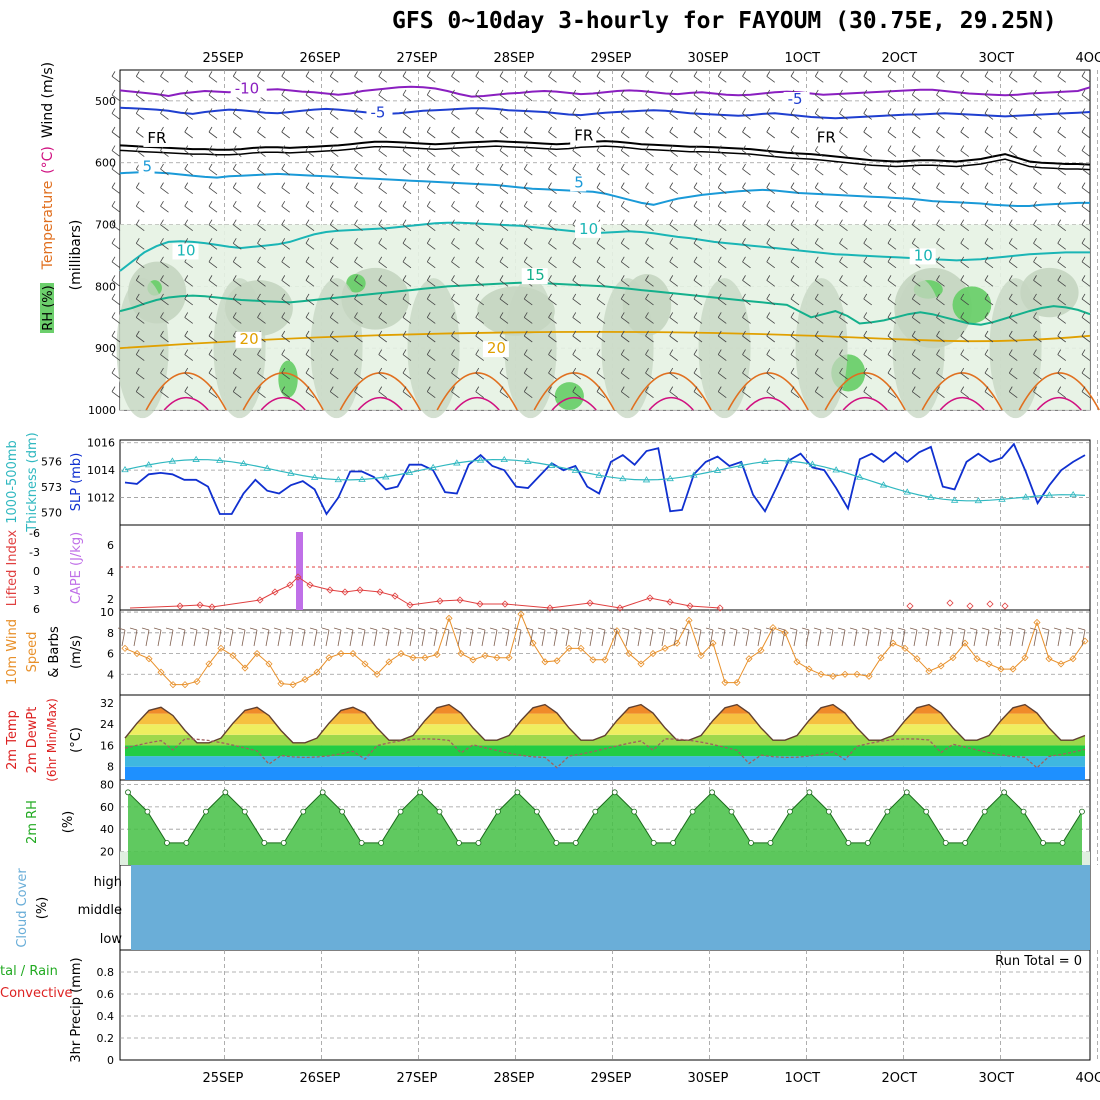 The width and height of the screenshot is (1100, 1100). I want to click on precip-tick-label: 0.2, so click(106, 1038).